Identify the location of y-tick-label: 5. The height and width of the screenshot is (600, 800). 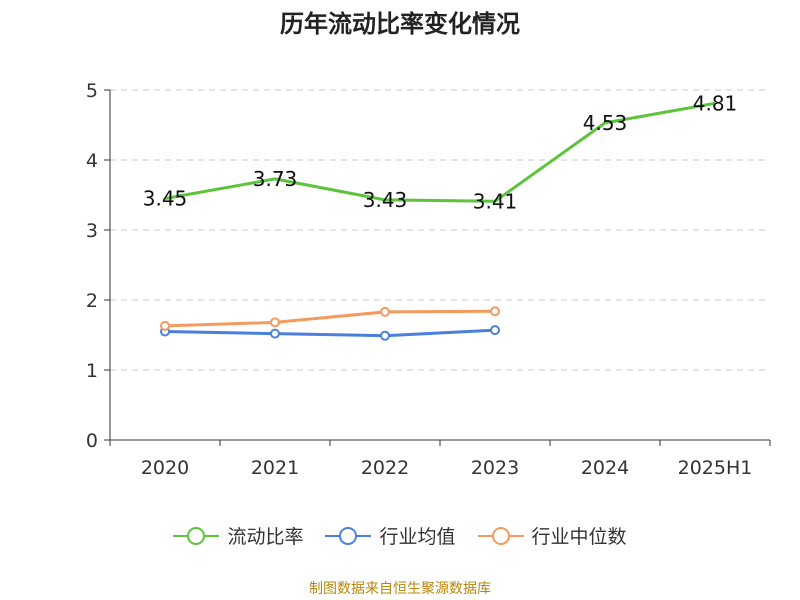
(92, 91).